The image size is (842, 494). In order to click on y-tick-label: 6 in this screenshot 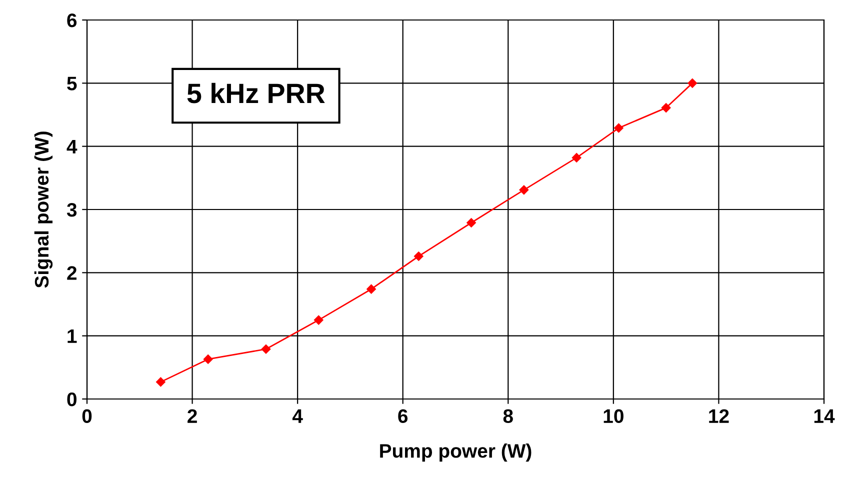, I will do `click(72, 20)`.